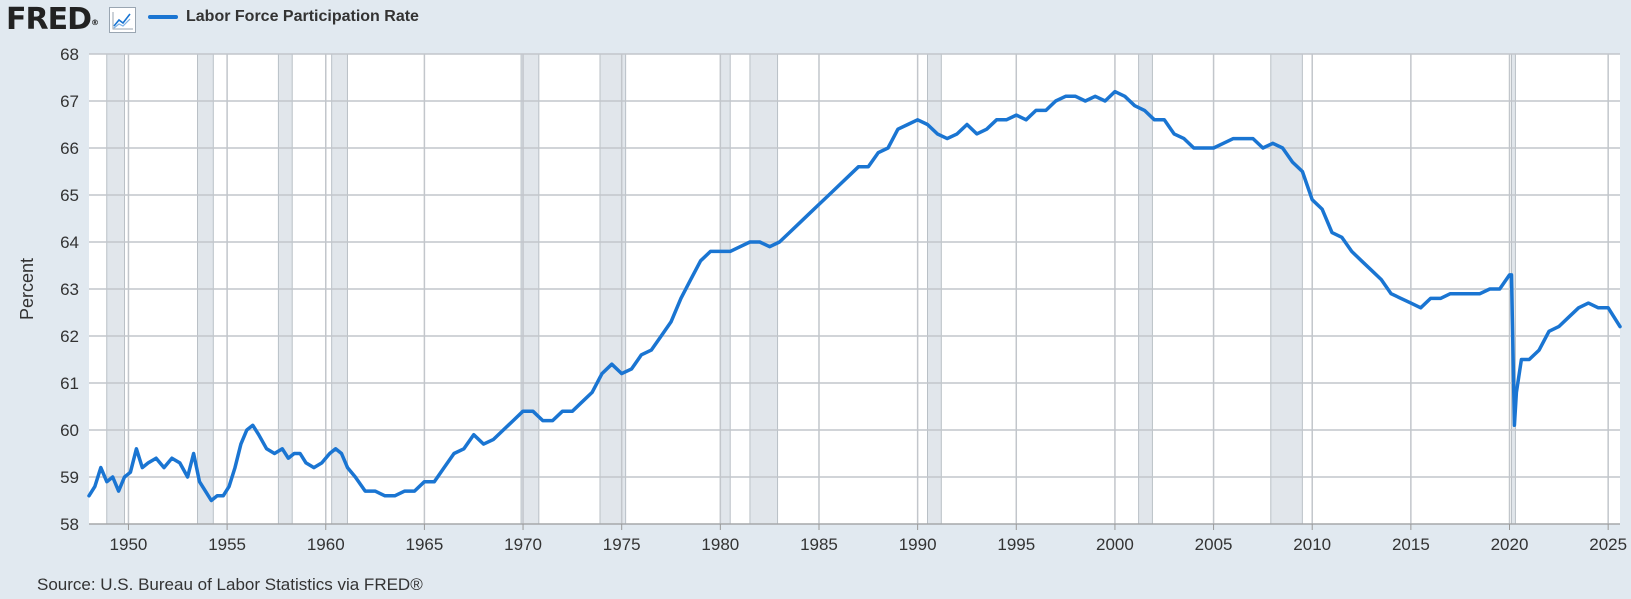  What do you see at coordinates (1510, 544) in the screenshot?
I see `x-tick-label: 2020` at bounding box center [1510, 544].